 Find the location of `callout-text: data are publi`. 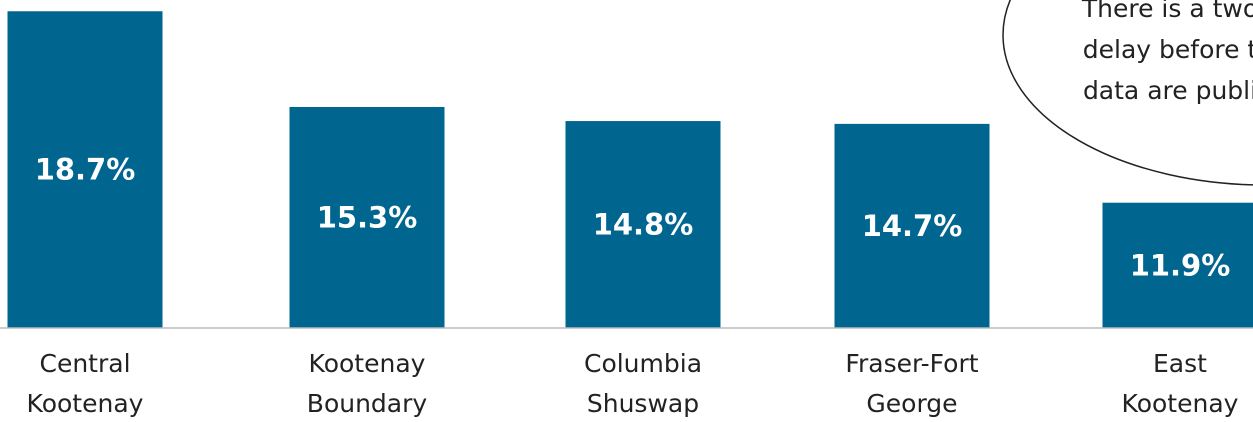

callout-text: data are publi is located at coordinates (1168, 90).